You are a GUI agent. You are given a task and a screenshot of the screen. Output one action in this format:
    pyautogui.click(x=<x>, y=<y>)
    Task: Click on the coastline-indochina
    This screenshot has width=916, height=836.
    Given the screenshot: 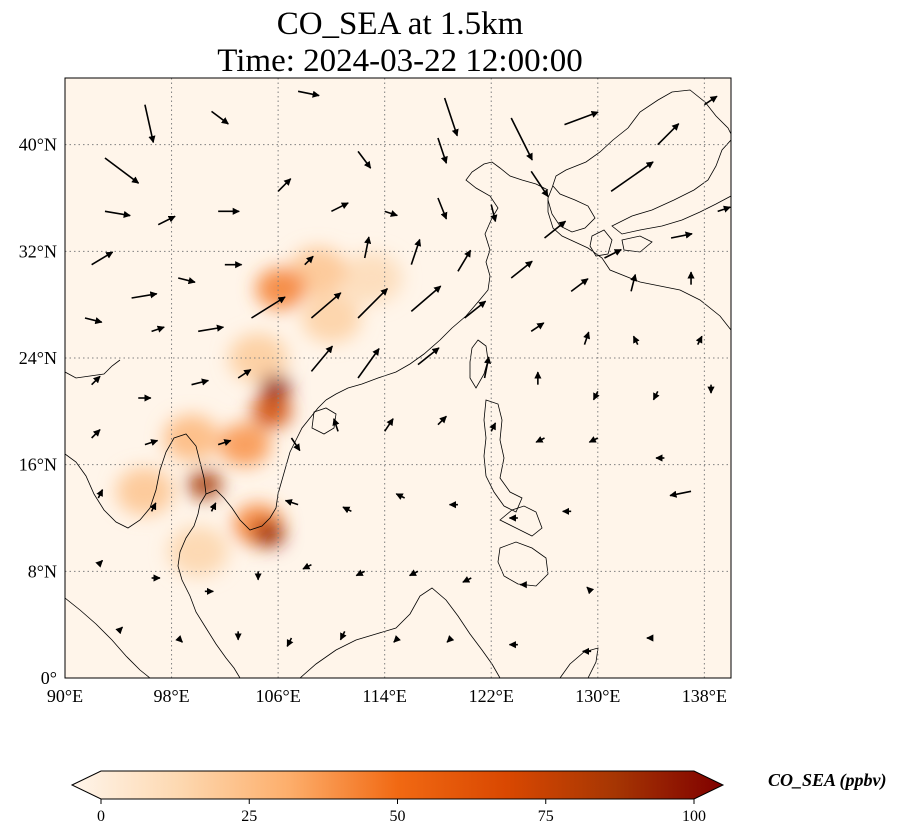 What is the action you would take?
    pyautogui.click(x=252, y=538)
    